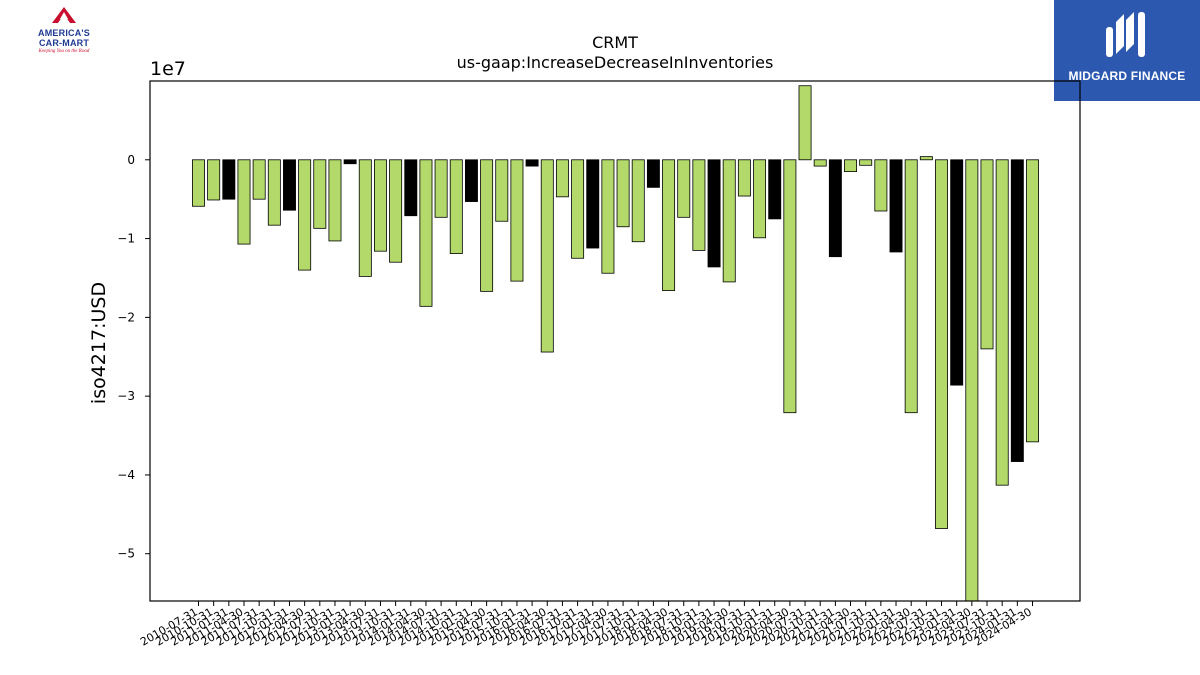 The image size is (1200, 675). What do you see at coordinates (126, 475) in the screenshot?
I see `y-tick-label: −4` at bounding box center [126, 475].